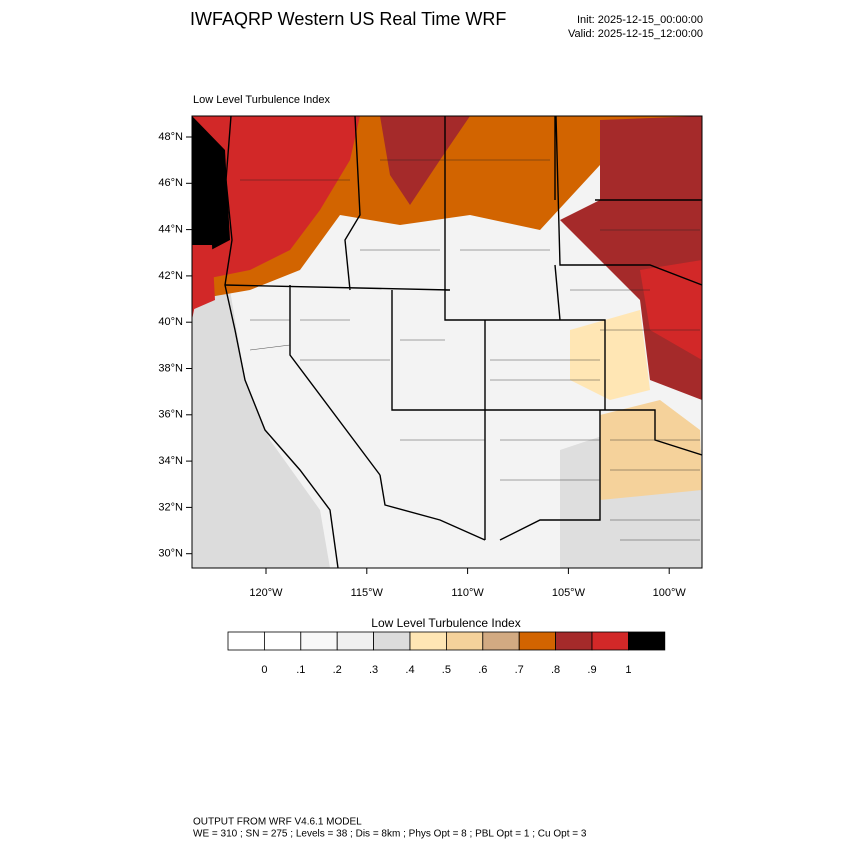 This screenshot has width=850, height=850. Describe the element at coordinates (591, 670) in the screenshot. I see `colorbar-label: .9` at that location.